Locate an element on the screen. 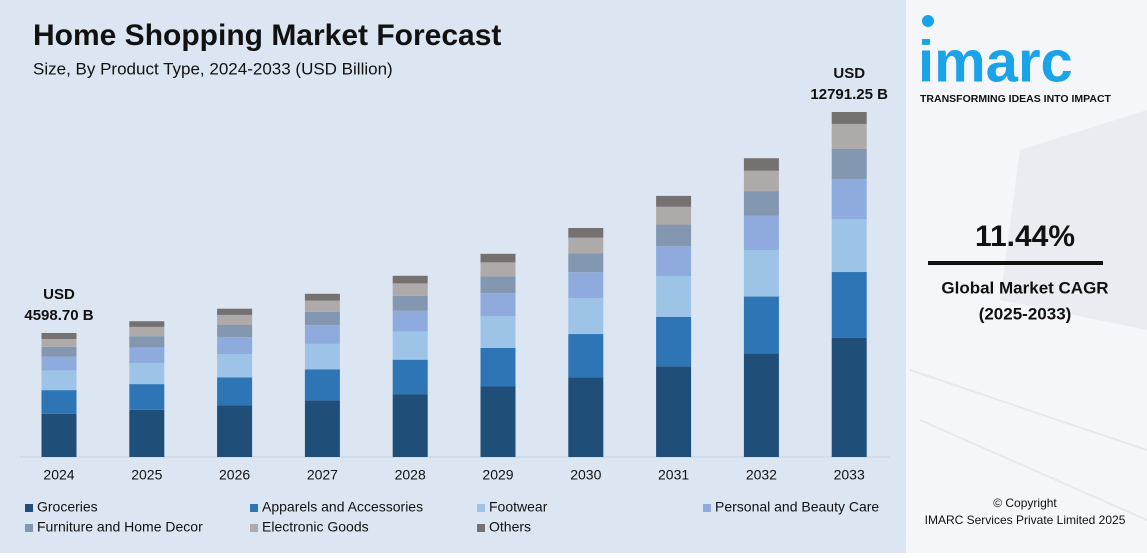  x-tick-label: 2024 is located at coordinates (58, 475).